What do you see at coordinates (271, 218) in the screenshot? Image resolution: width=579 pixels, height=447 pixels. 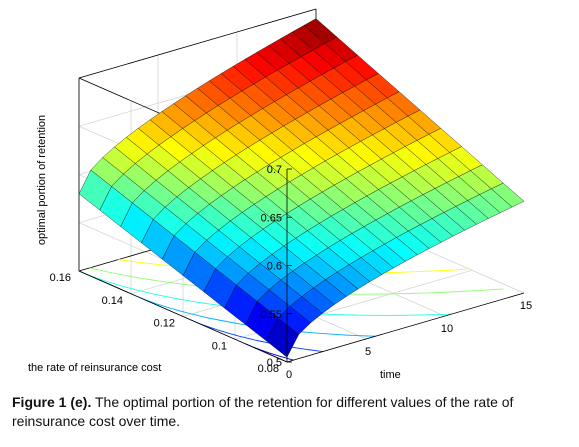 I see `z-tick-label: 0.65` at bounding box center [271, 218].